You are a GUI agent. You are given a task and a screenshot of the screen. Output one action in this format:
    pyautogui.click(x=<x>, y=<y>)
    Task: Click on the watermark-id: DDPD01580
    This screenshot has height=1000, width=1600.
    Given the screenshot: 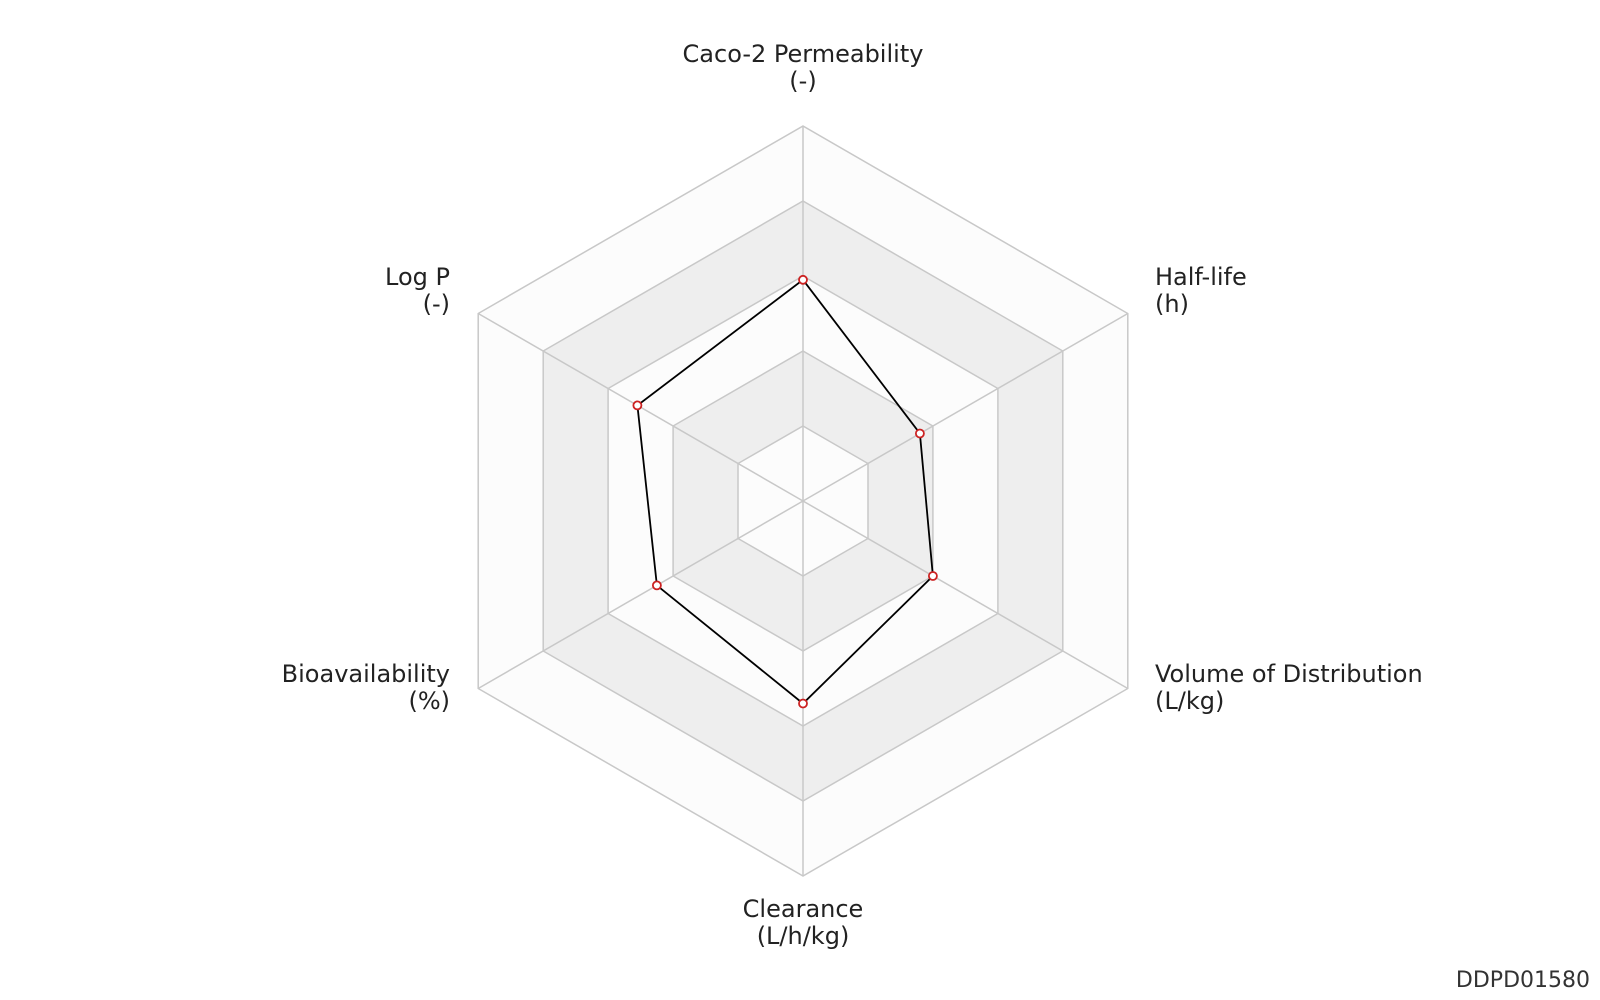 What is the action you would take?
    pyautogui.click(x=1523, y=980)
    